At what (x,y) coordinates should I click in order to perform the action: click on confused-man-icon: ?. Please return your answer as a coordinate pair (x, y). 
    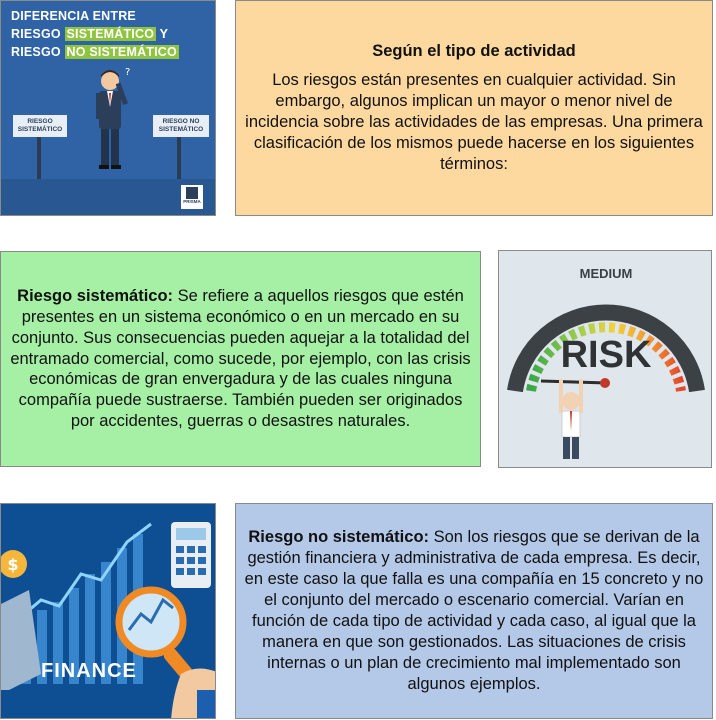
    Looking at the image, I should click on (113, 118).